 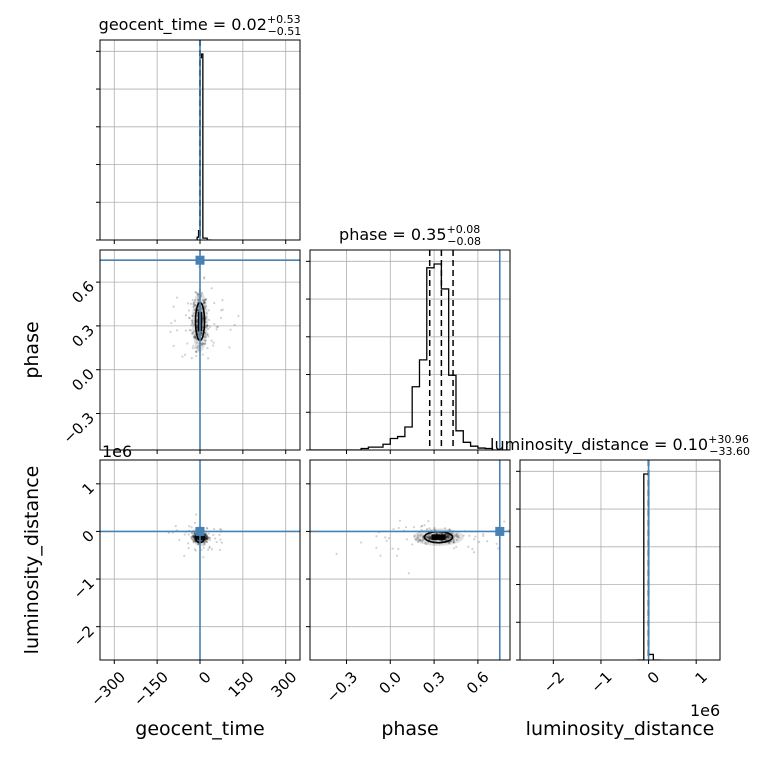 I want to click on title-plus: +0.53, so click(x=284, y=19).